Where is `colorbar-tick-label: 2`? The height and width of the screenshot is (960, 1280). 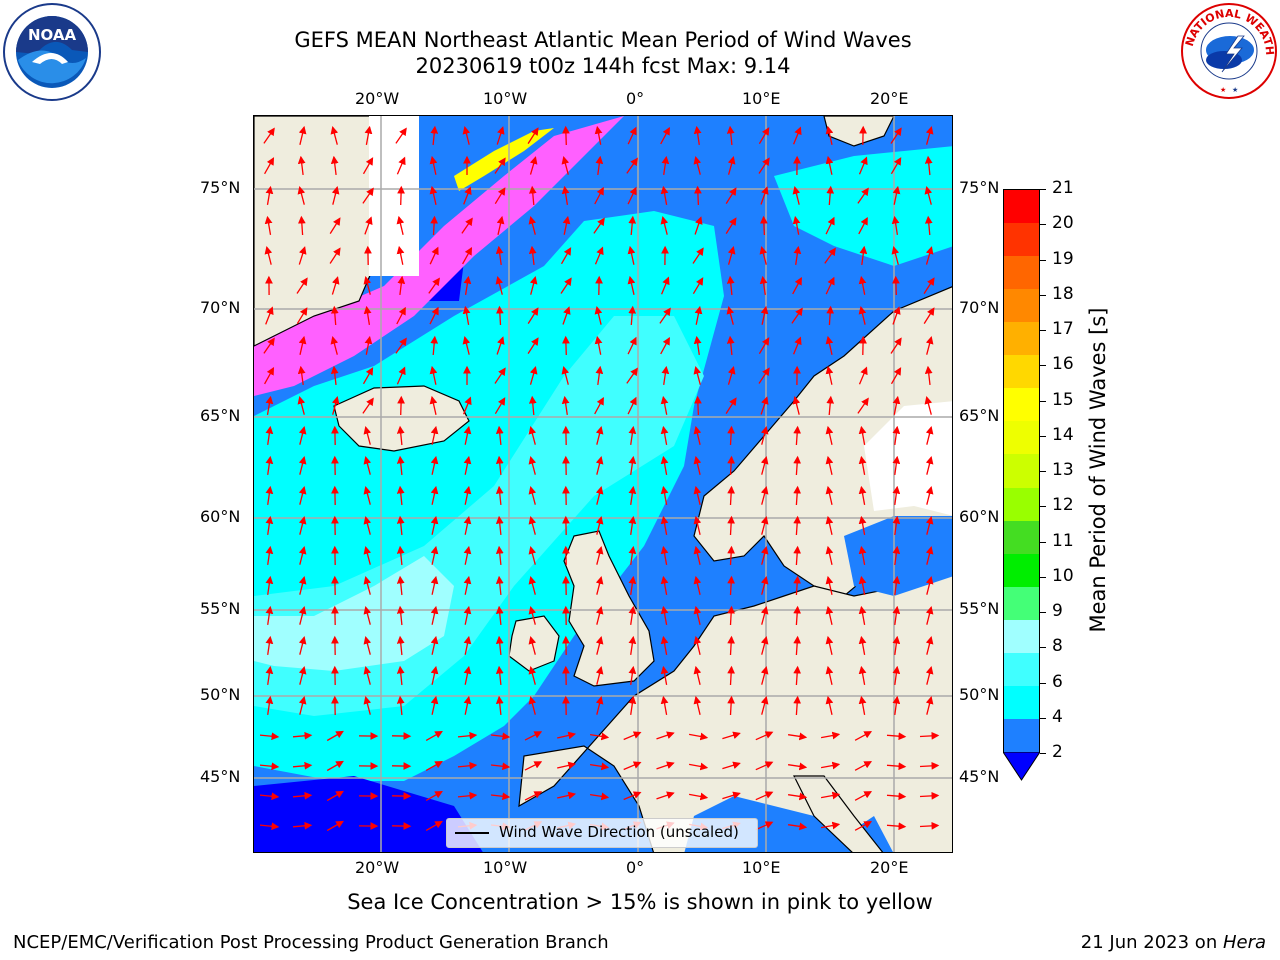
colorbar-tick-label: 2 is located at coordinates (1057, 752).